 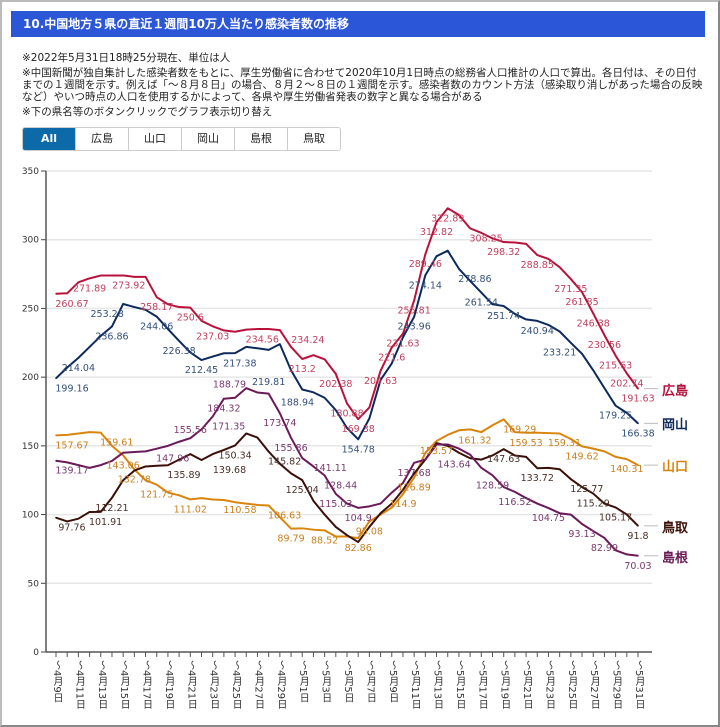 I want to click on data-label: 233.21, so click(x=559, y=353).